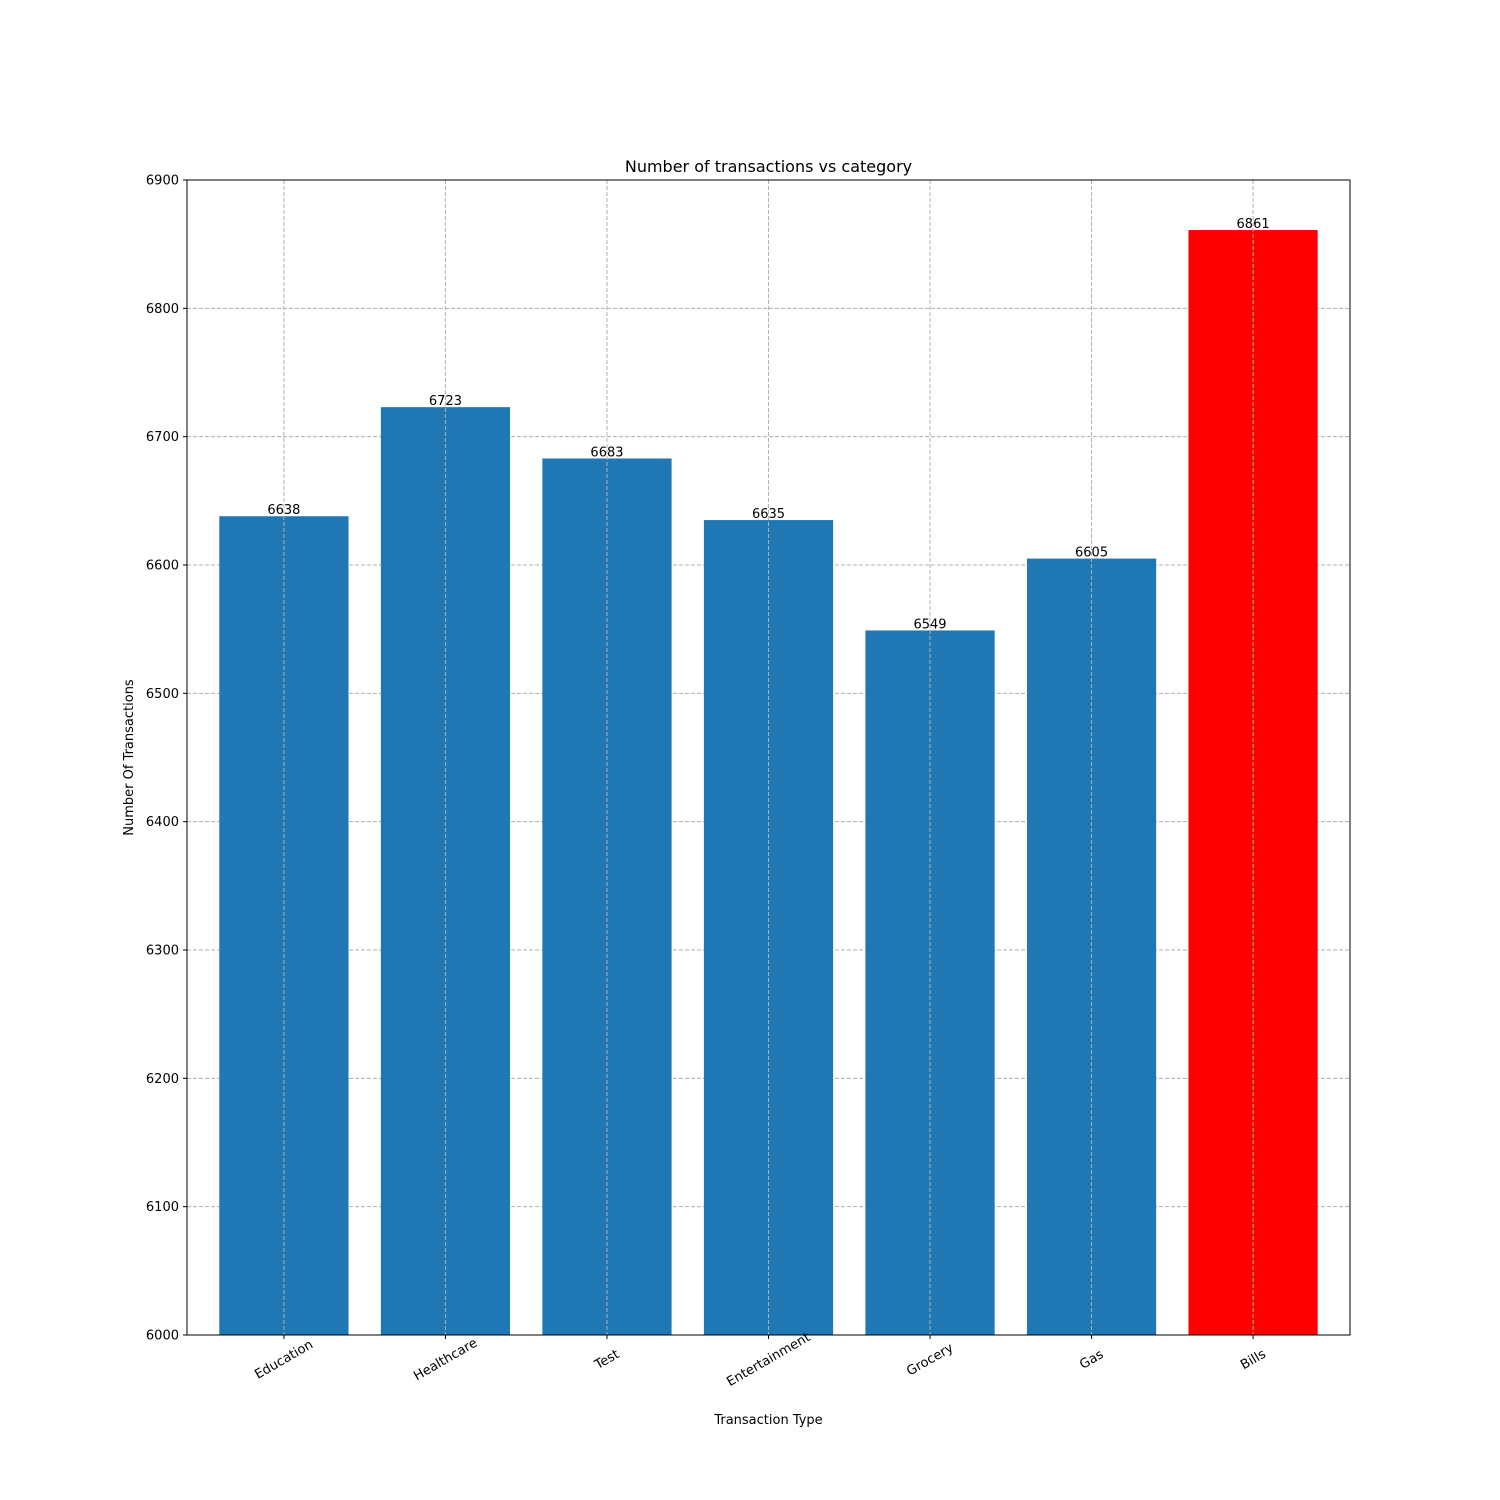  What do you see at coordinates (129, 757) in the screenshot?
I see `y-axis-title: Number Of Transactions` at bounding box center [129, 757].